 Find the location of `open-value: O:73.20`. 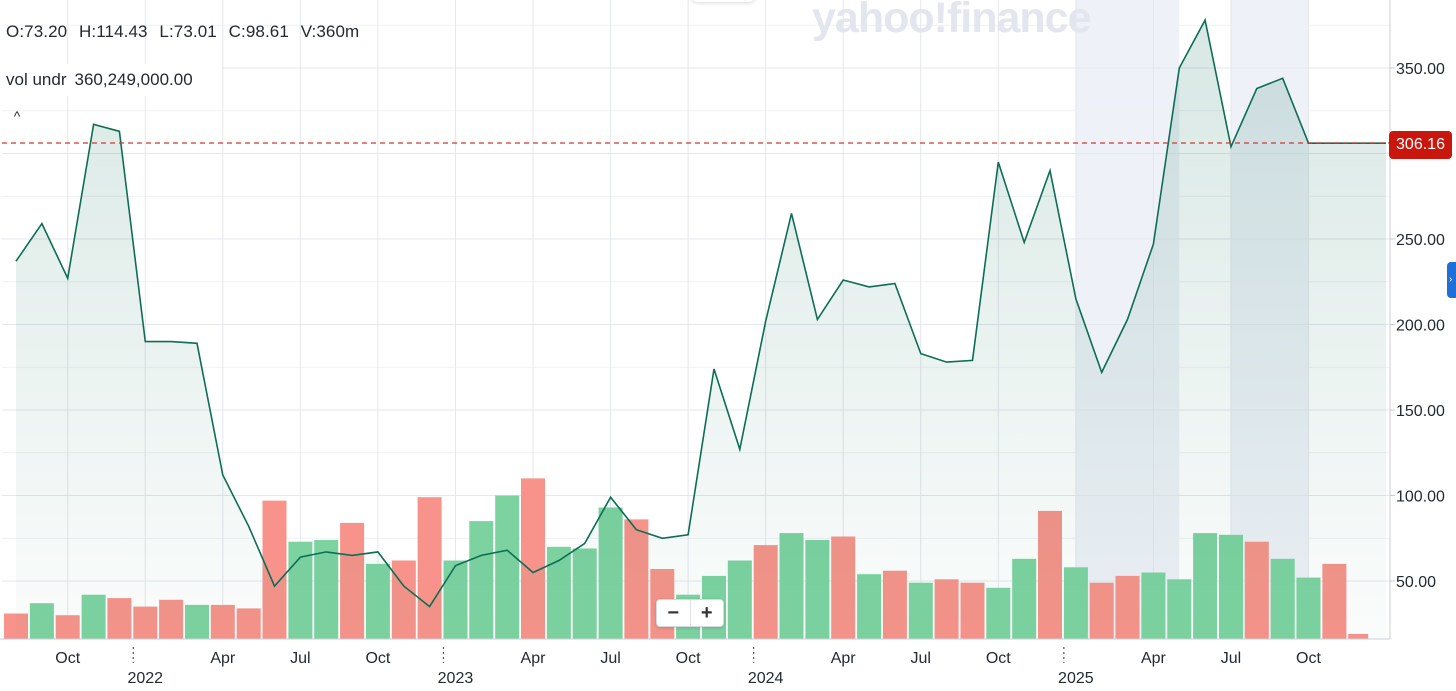

open-value: O:73.20 is located at coordinates (37, 31).